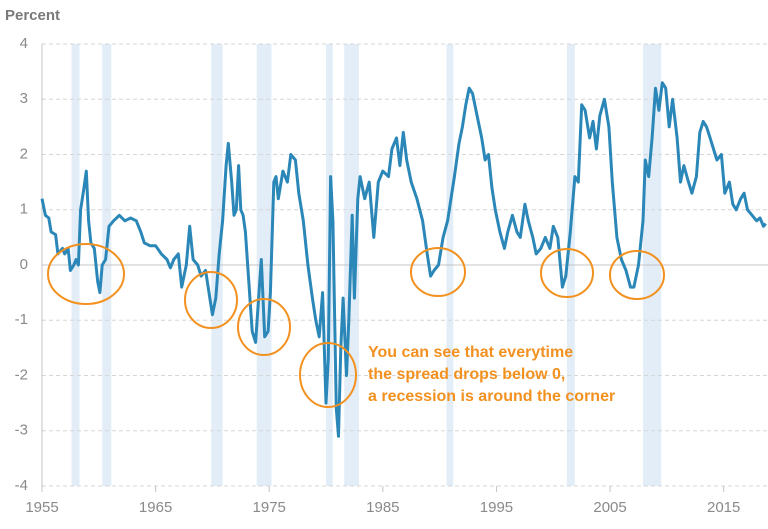 The image size is (768, 529). Describe the element at coordinates (466, 374) in the screenshot. I see `annotation-line: the spread drops below 0,` at that location.